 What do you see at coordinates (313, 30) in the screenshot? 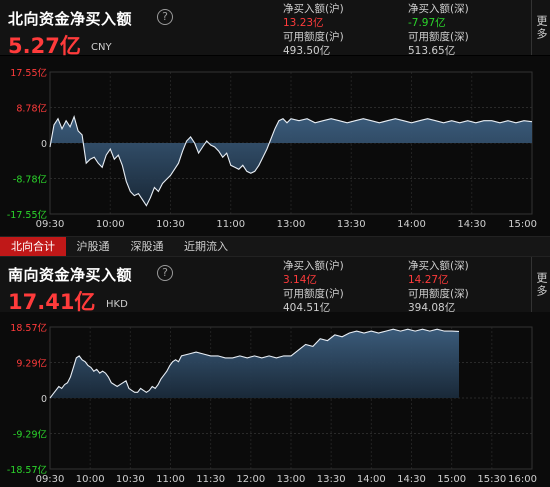
I see `north-sh-stat: 净买入额(沪) 13.23亿 可用额度(沪) 493.50亿` at bounding box center [313, 30].